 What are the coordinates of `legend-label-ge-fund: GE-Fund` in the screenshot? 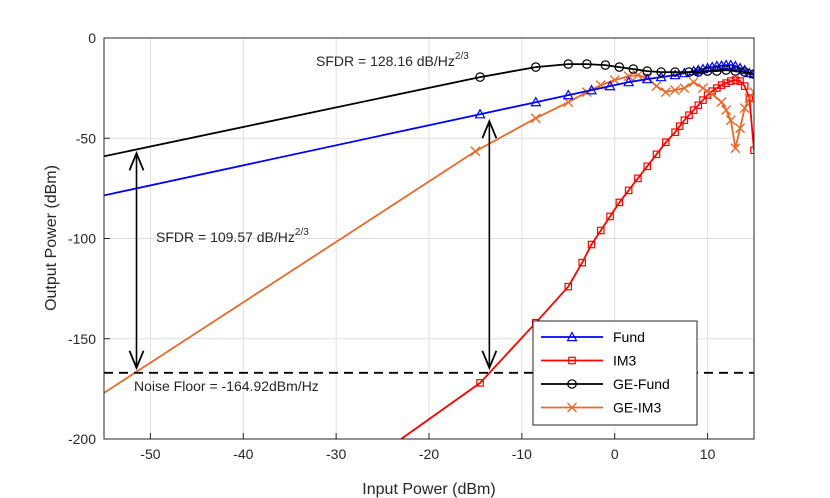 It's located at (641, 384).